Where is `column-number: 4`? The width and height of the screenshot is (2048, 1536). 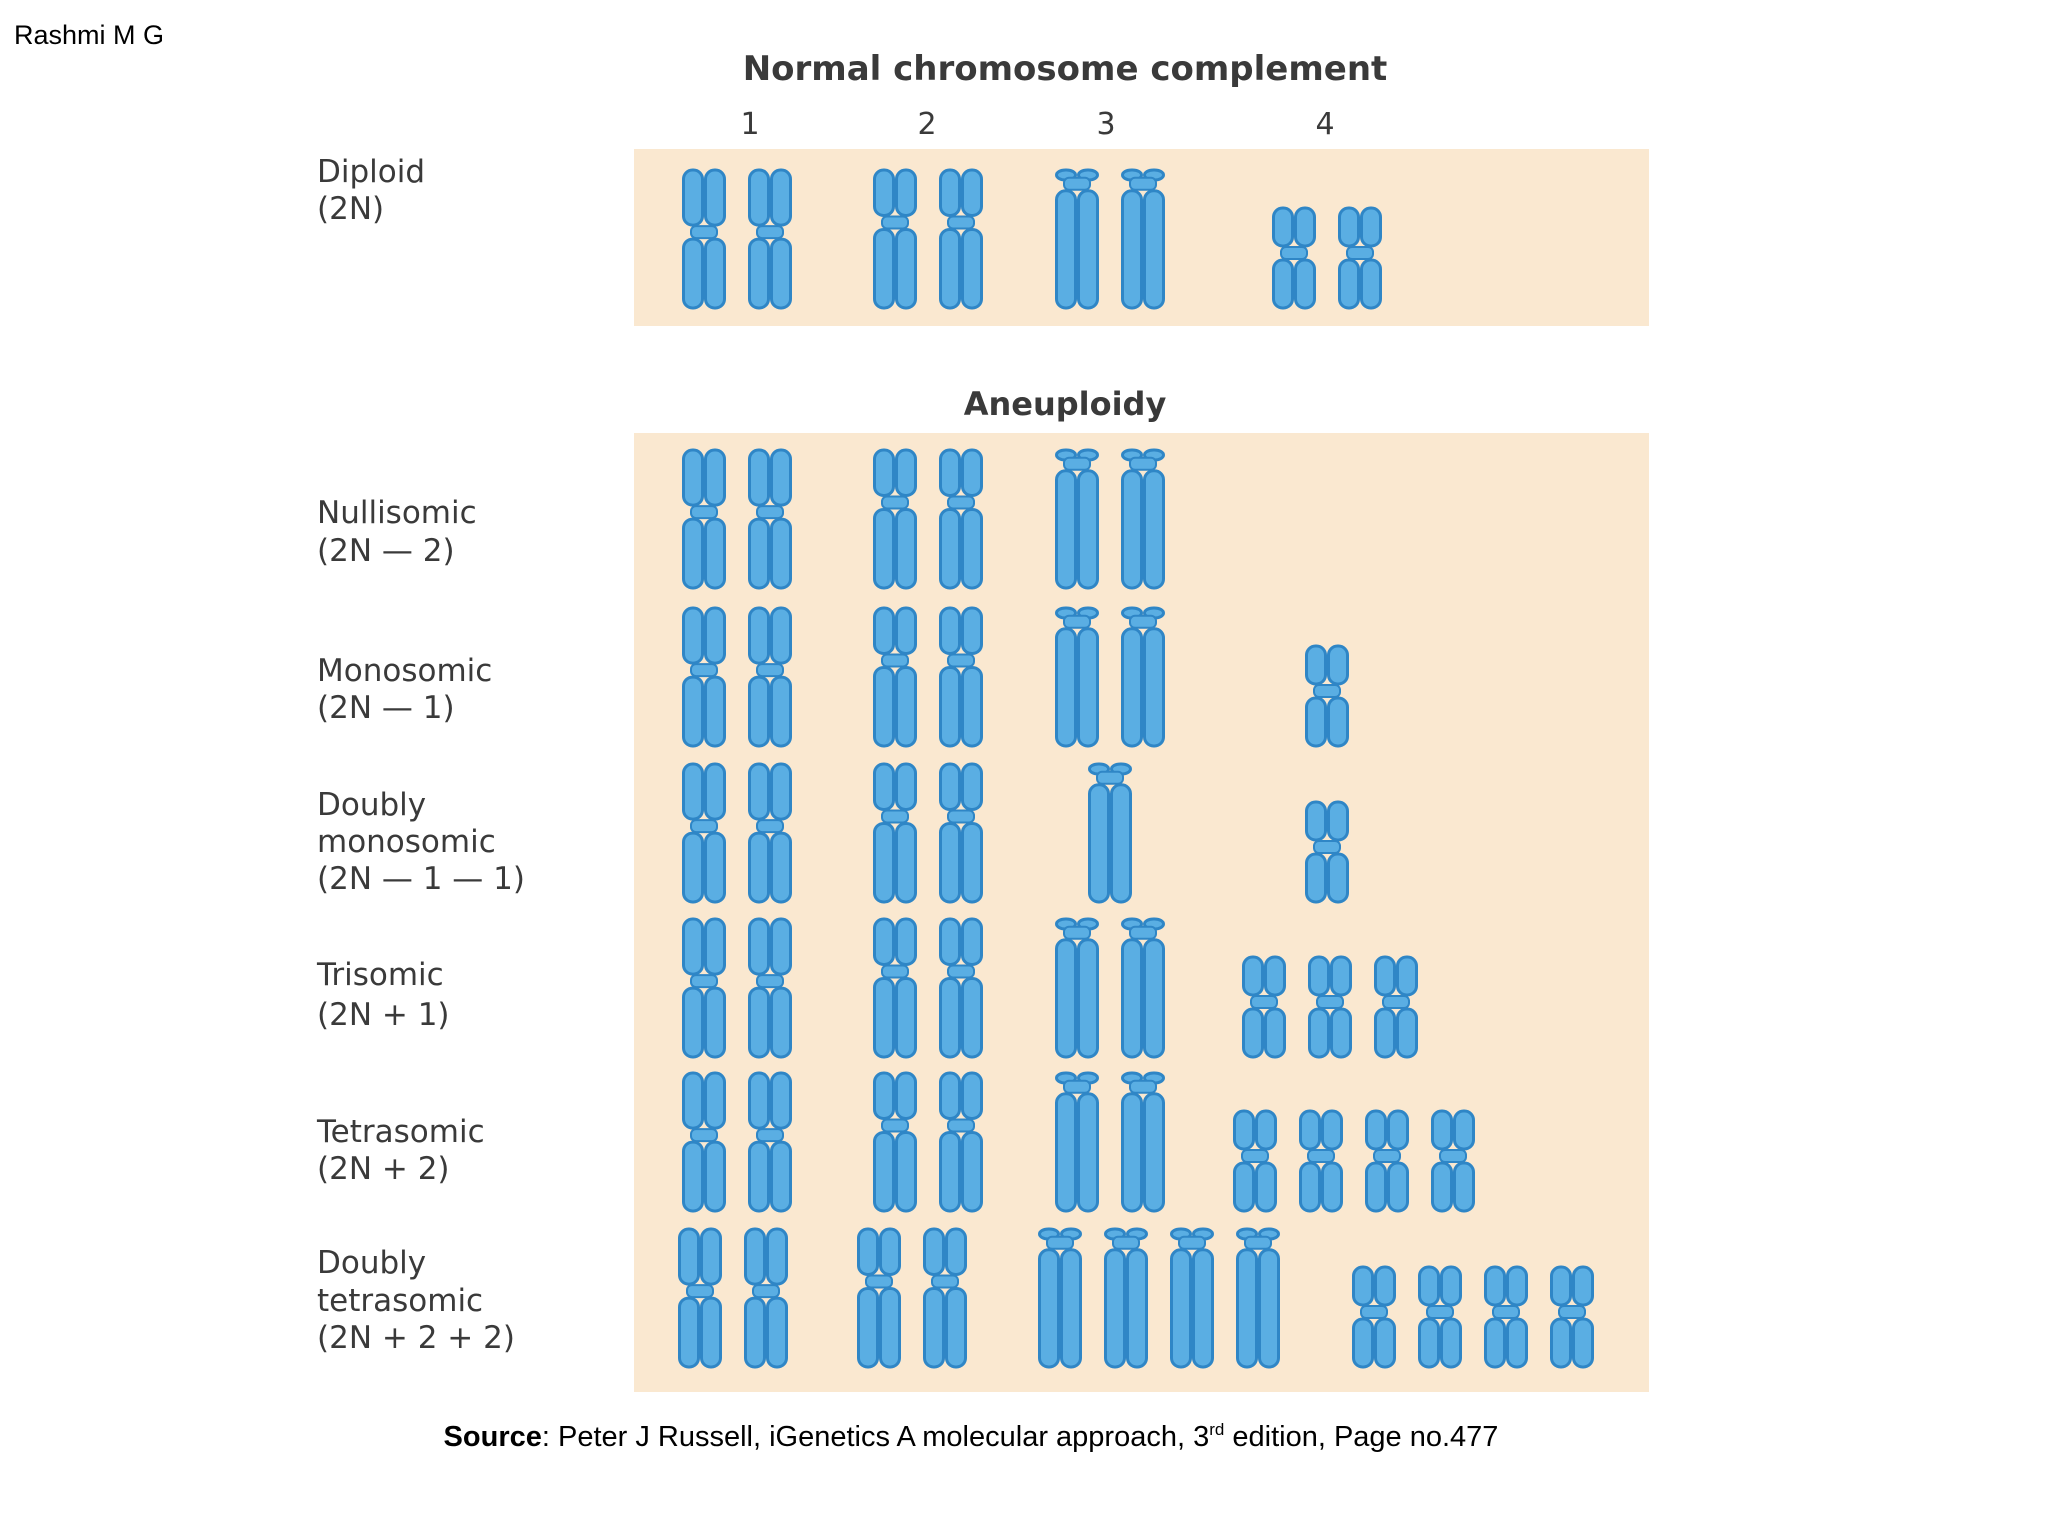 column-number: 4 is located at coordinates (1324, 124).